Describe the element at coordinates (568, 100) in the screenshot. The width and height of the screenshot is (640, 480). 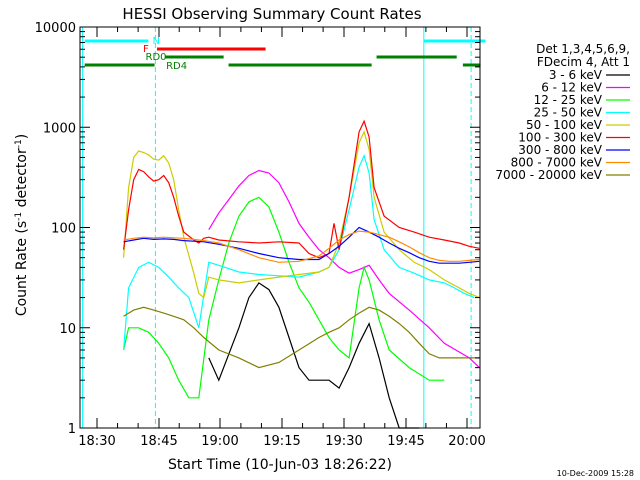
I see `legend-label: 12 - 25 keV` at that location.